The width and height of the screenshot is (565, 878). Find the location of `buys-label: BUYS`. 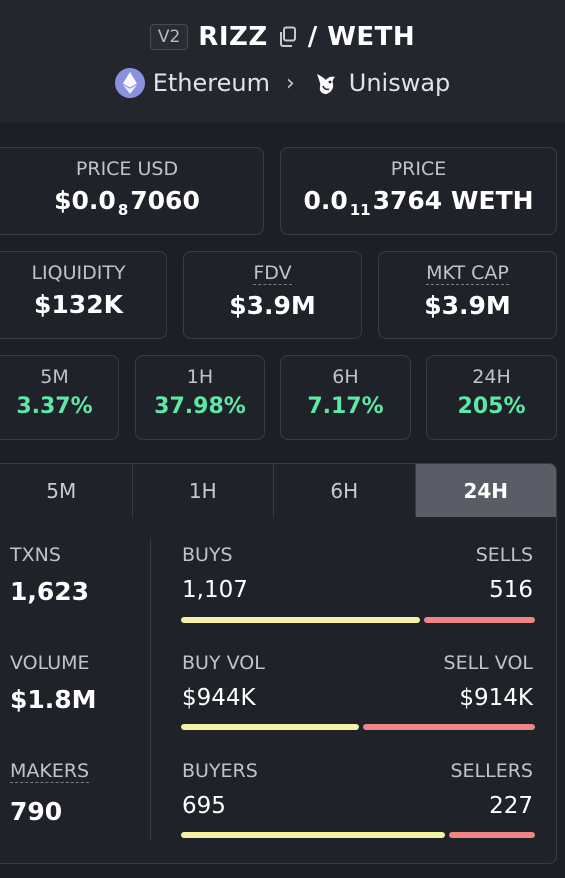

buys-label: BUYS is located at coordinates (207, 555).